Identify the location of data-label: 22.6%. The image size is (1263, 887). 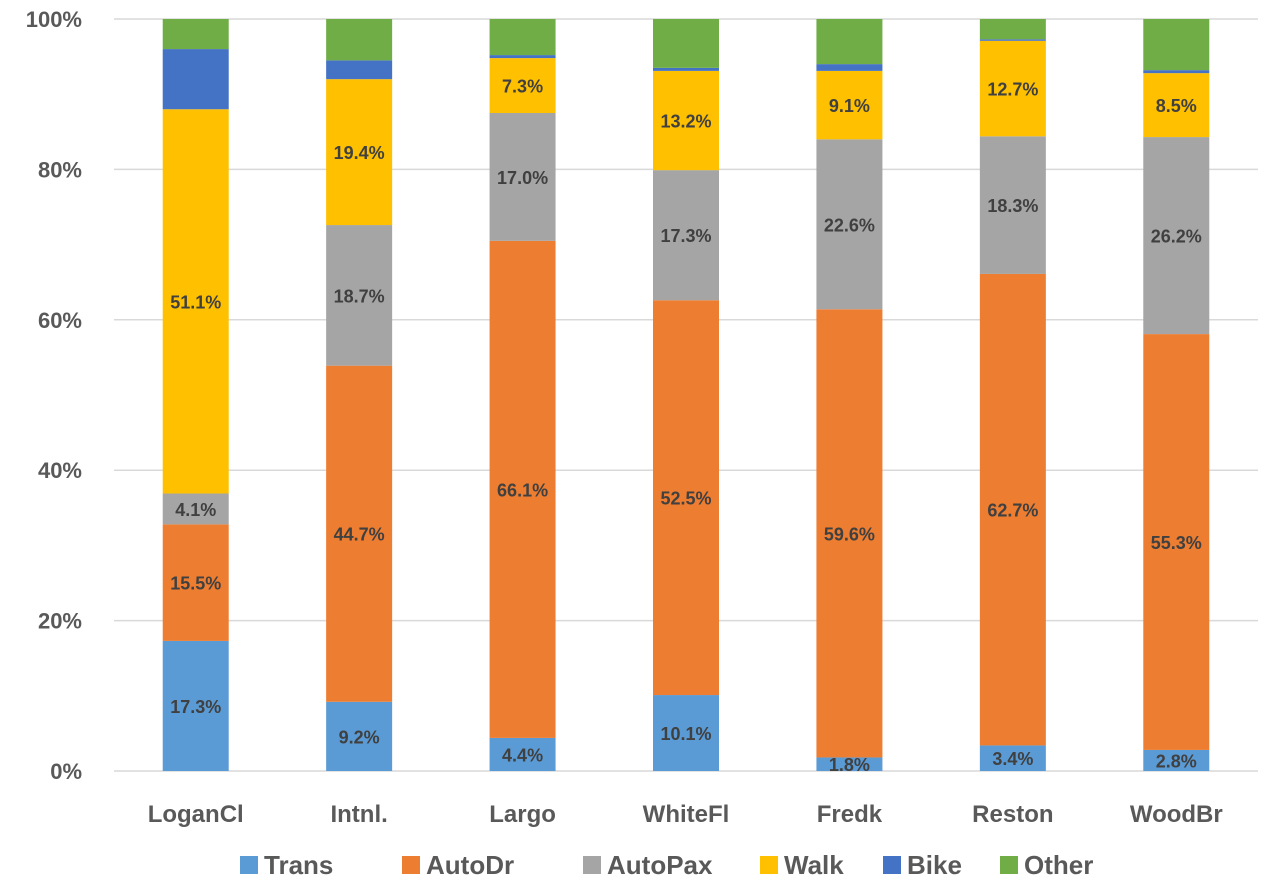
(849, 225).